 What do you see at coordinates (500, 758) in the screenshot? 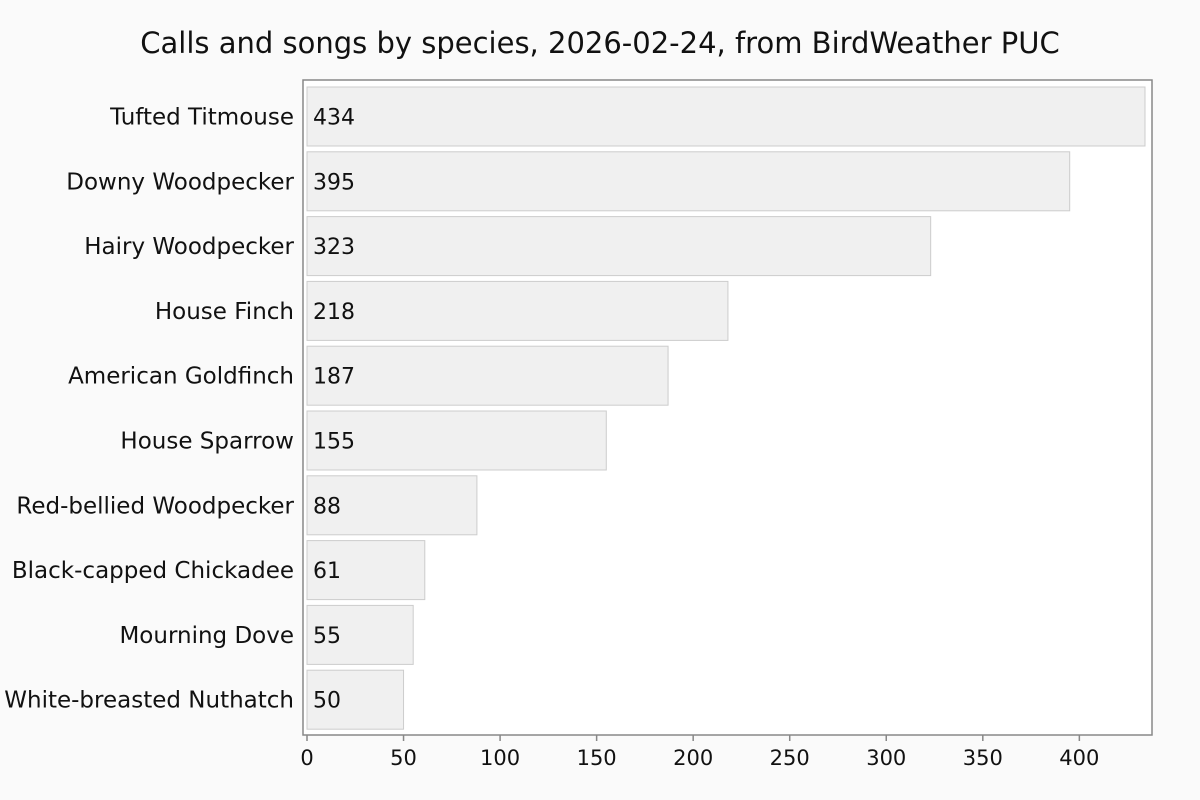
I see `x-tick-label: 100` at bounding box center [500, 758].